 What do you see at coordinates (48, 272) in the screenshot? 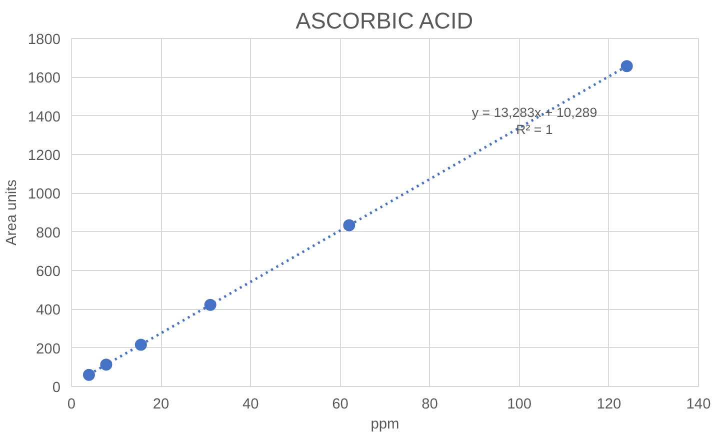
I see `y-tick-label: 600` at bounding box center [48, 272].